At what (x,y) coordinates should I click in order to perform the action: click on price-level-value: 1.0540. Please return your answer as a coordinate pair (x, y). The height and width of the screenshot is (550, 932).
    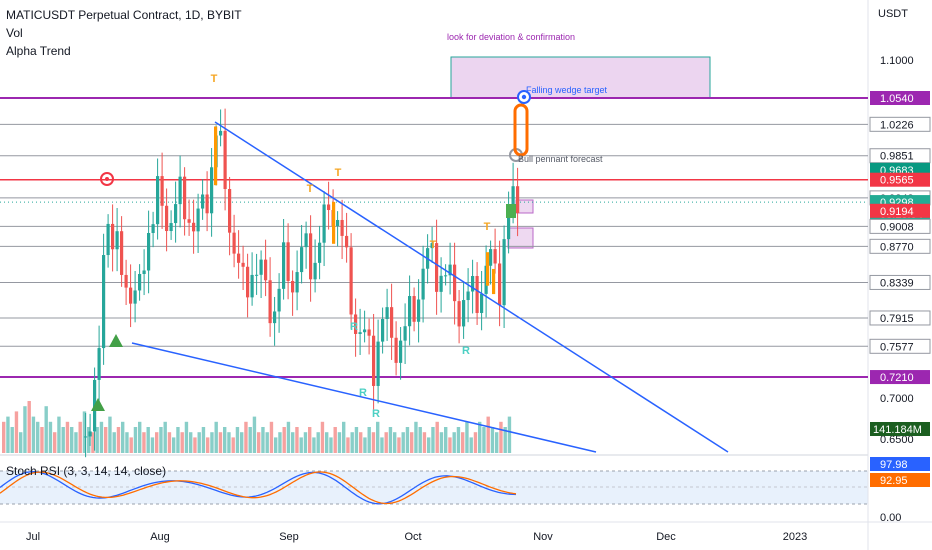
    Looking at the image, I should click on (897, 99).